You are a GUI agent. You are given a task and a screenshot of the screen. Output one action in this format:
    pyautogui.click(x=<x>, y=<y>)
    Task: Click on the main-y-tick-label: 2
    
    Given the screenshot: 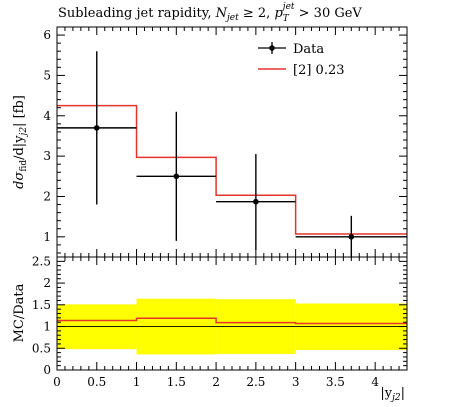 What is the action you would take?
    pyautogui.click(x=47, y=196)
    